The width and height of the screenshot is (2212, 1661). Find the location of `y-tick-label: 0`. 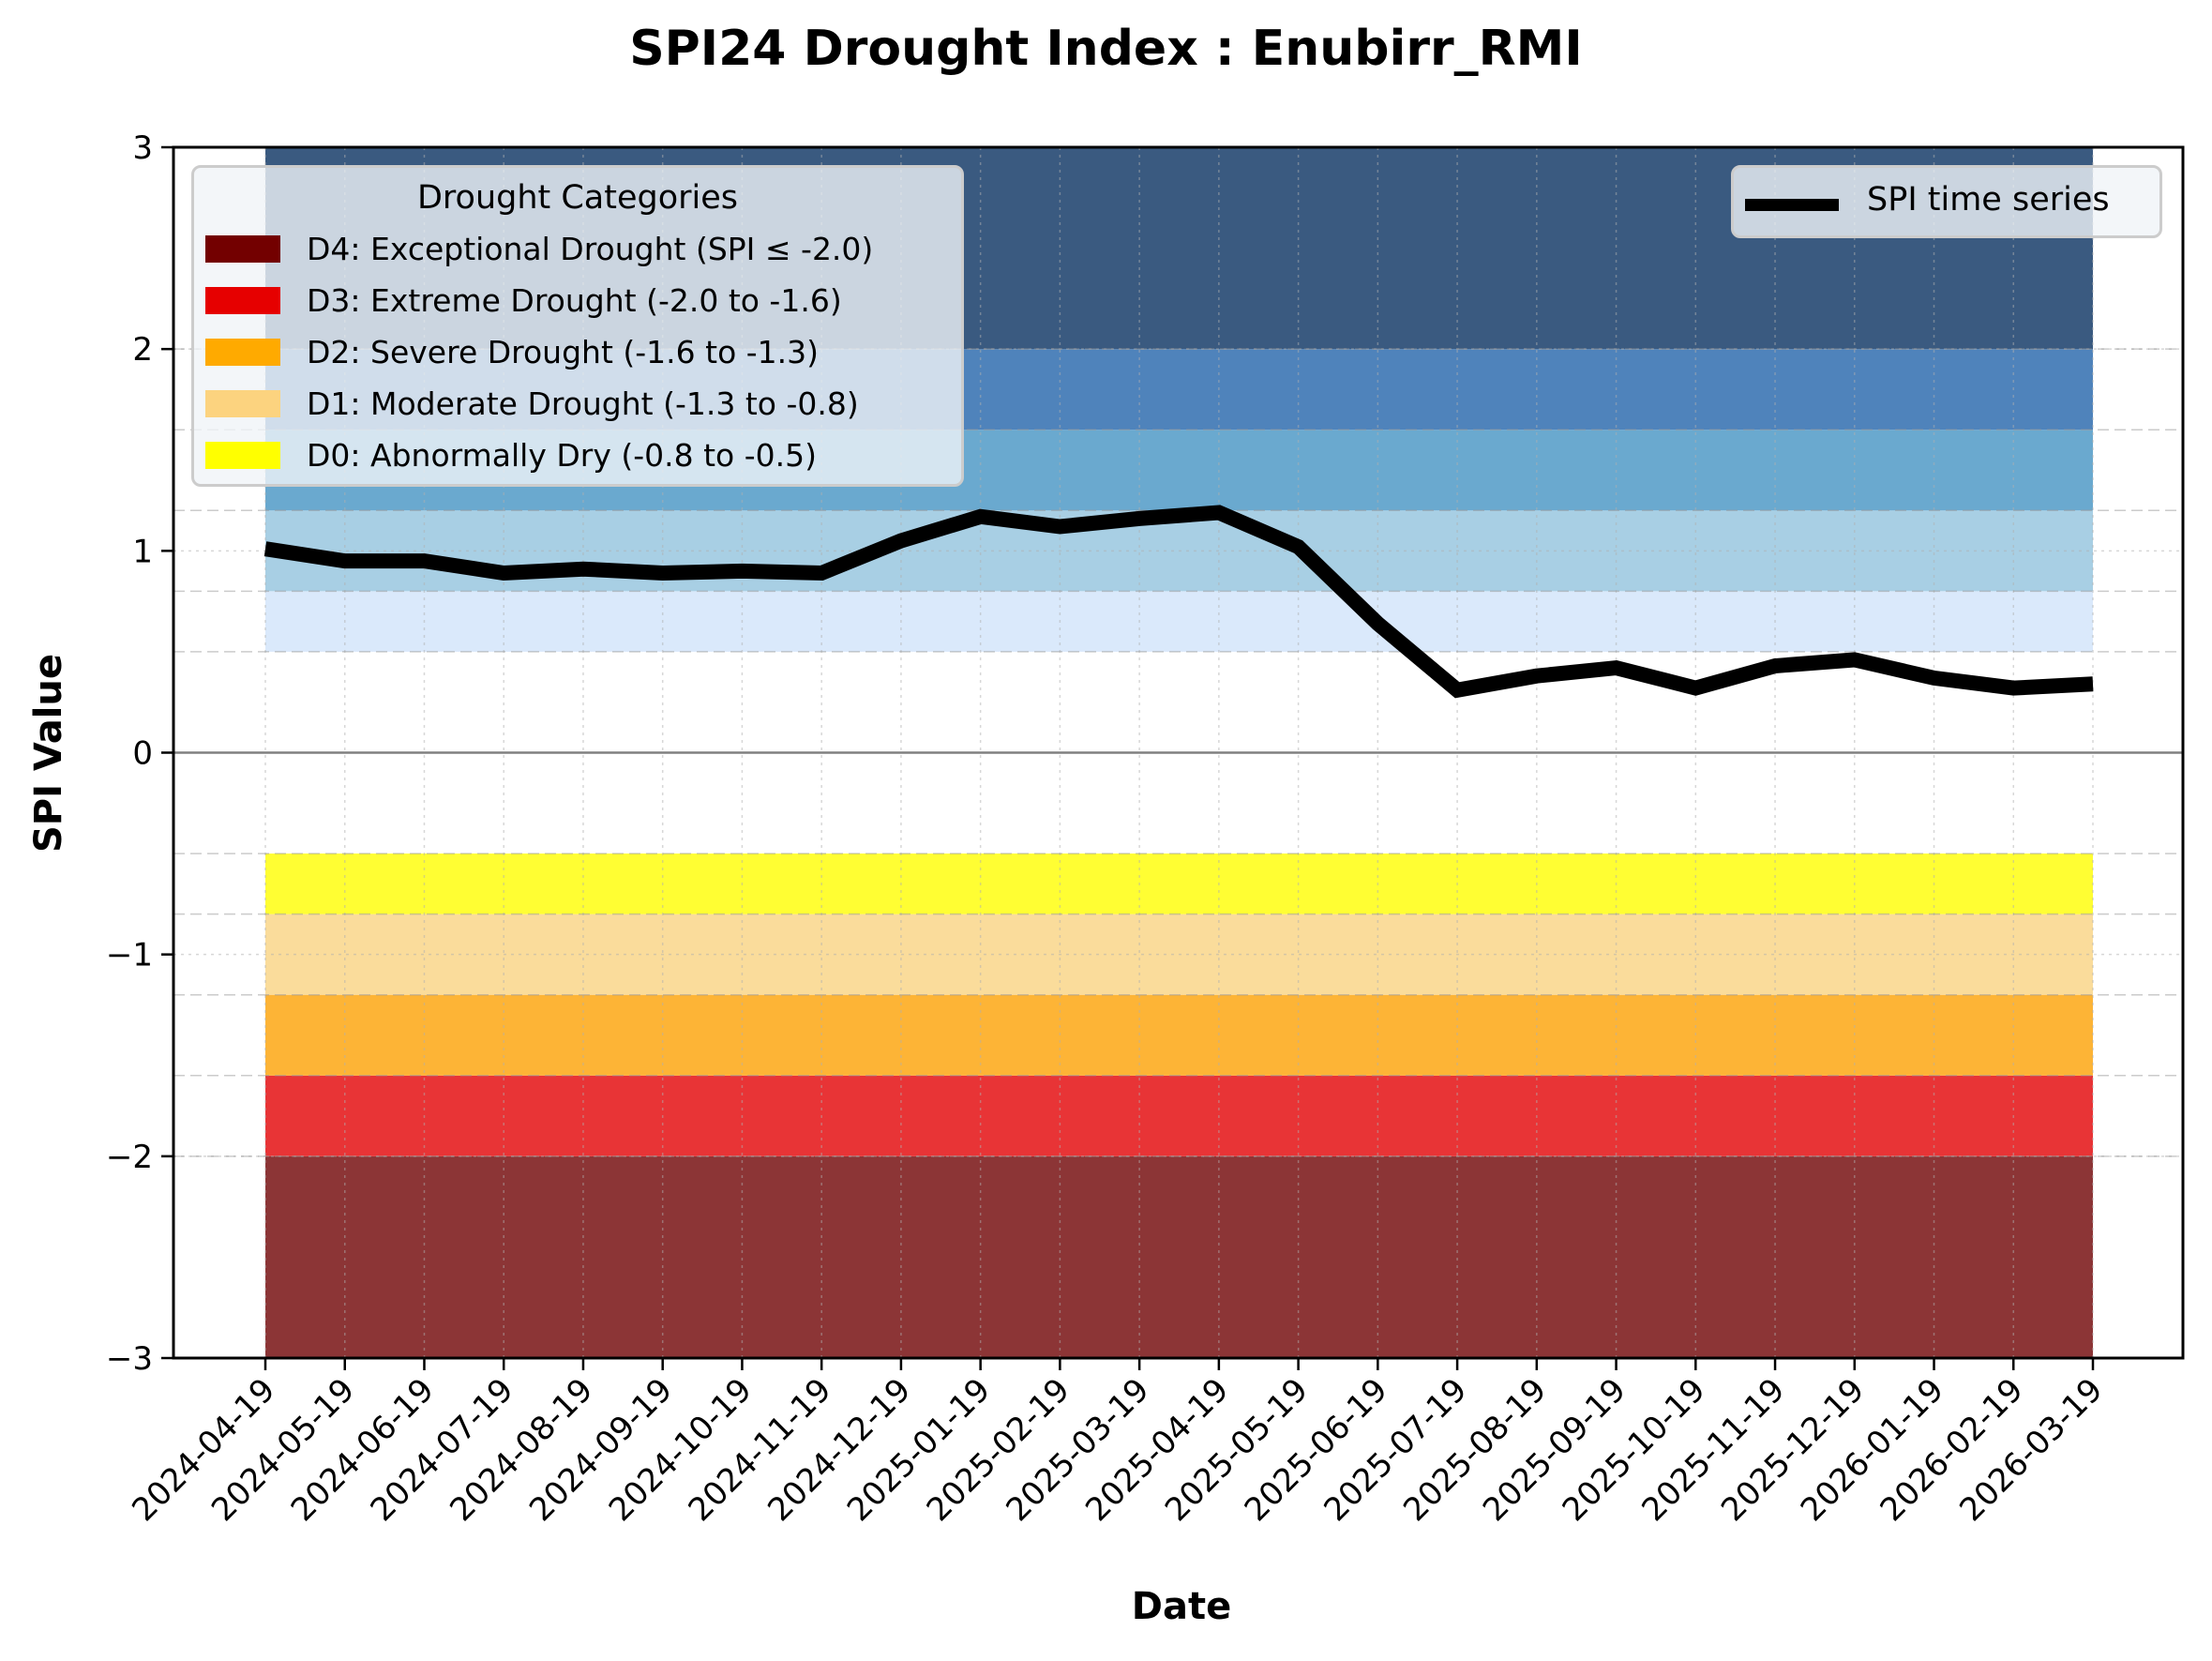

y-tick-label: 0 is located at coordinates (142, 754).